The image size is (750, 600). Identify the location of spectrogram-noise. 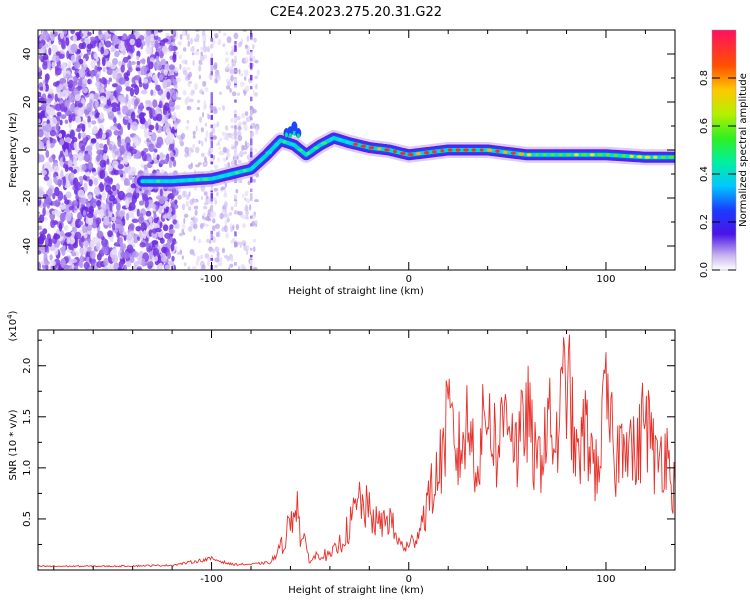
(149, 150).